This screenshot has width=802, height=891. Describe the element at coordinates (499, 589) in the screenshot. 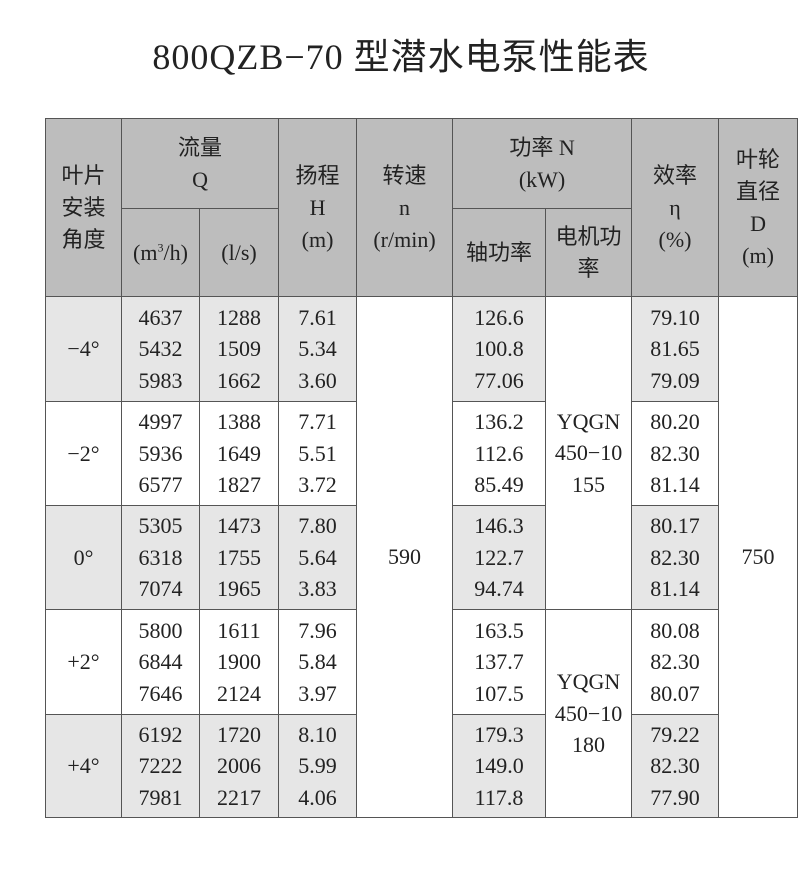

I see `cell-value: 94.74` at that location.